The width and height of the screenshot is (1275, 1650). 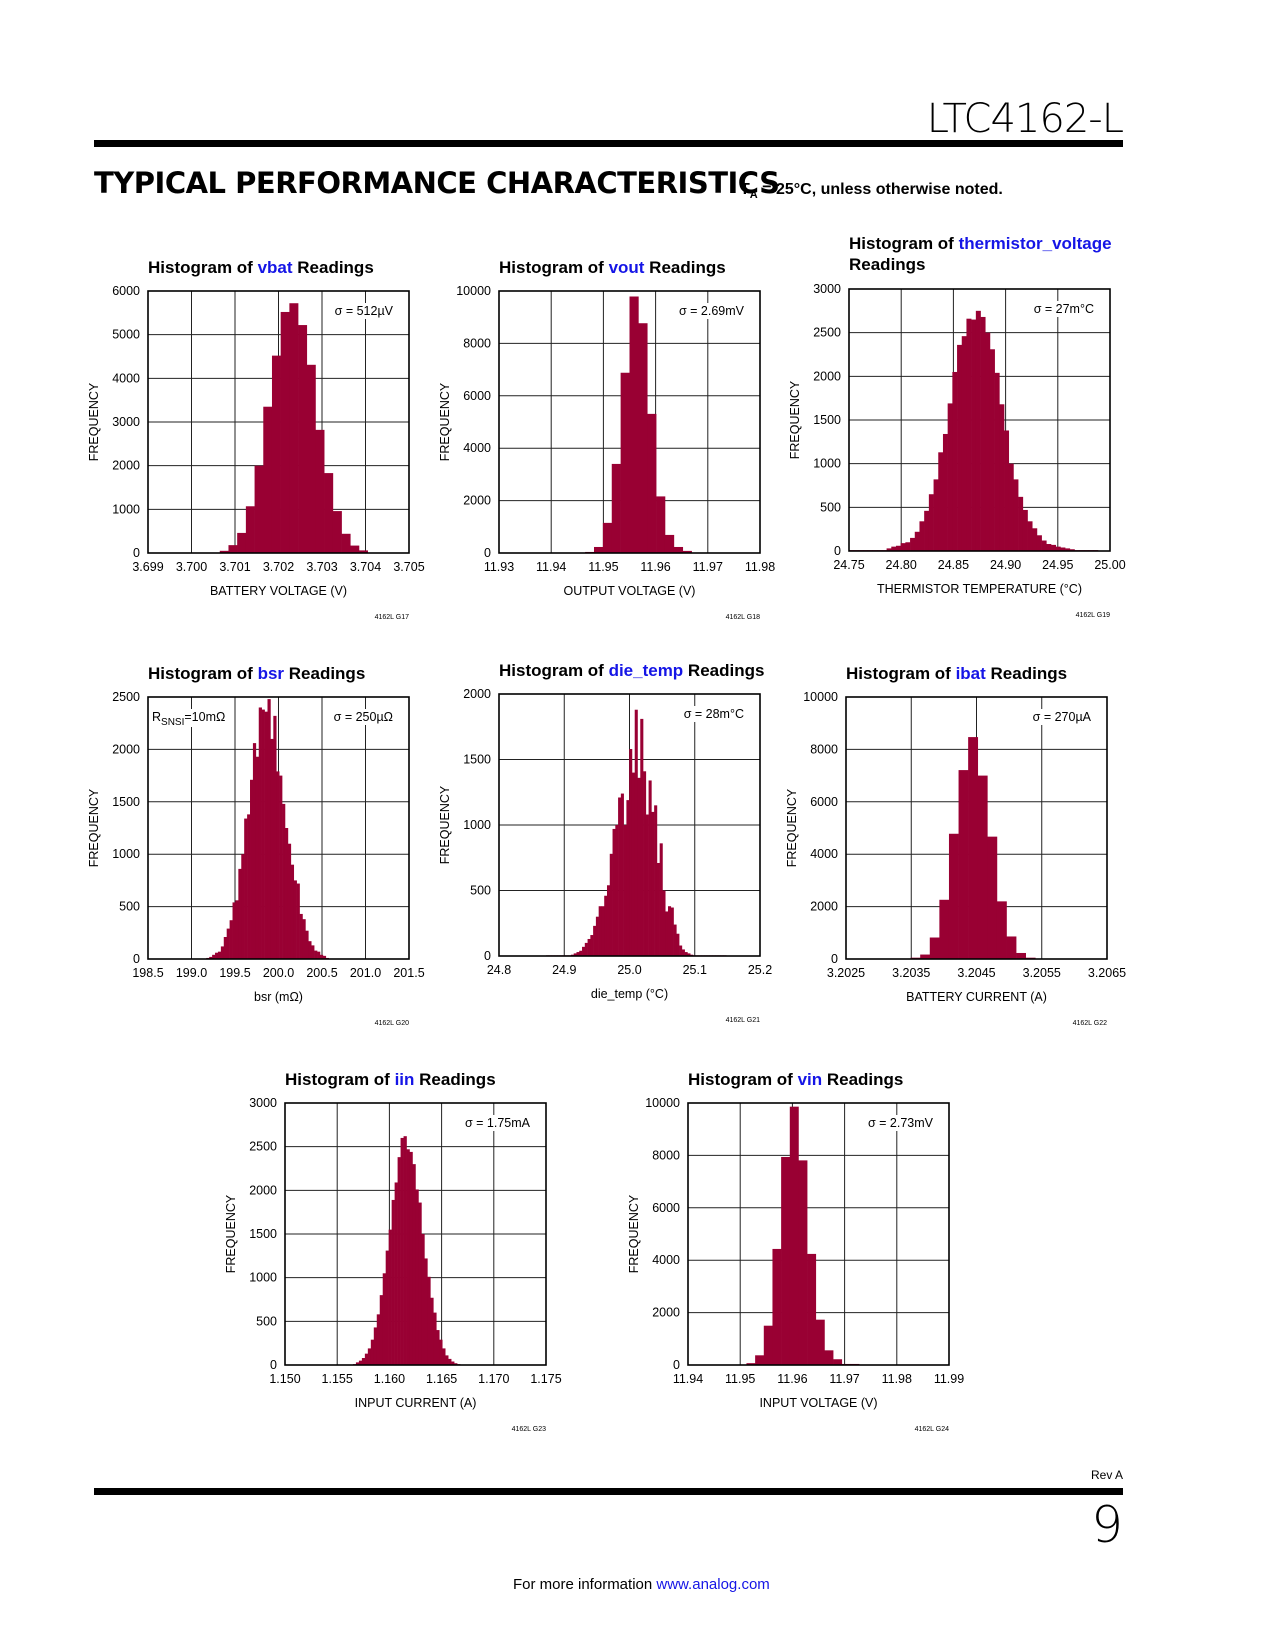 What do you see at coordinates (824, 749) in the screenshot?
I see `y-tick-label: 8000` at bounding box center [824, 749].